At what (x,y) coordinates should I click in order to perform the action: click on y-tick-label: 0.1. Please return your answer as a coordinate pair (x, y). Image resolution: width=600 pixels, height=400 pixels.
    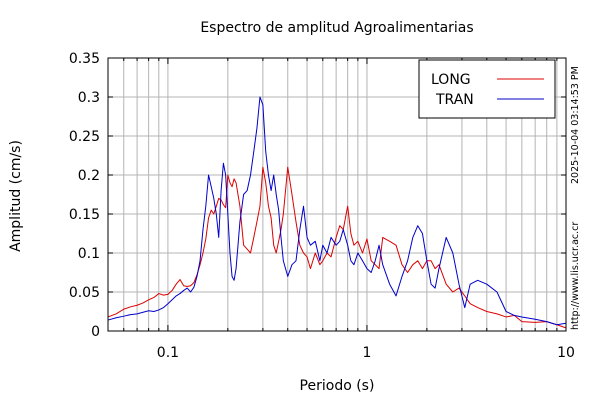
    Looking at the image, I should click on (89, 254).